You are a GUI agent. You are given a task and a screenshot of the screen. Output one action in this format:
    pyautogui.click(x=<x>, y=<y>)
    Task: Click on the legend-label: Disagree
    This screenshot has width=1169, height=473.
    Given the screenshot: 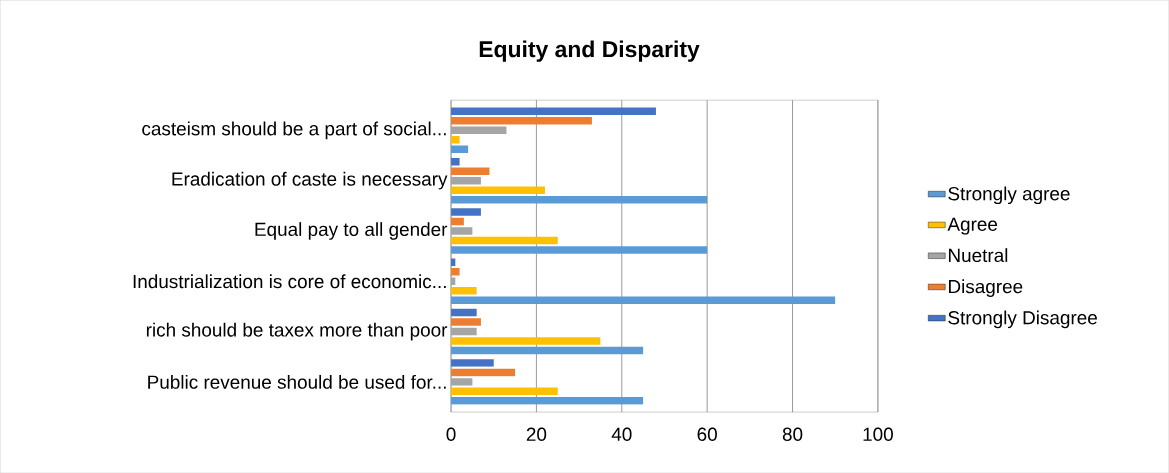 What is the action you would take?
    pyautogui.click(x=985, y=288)
    